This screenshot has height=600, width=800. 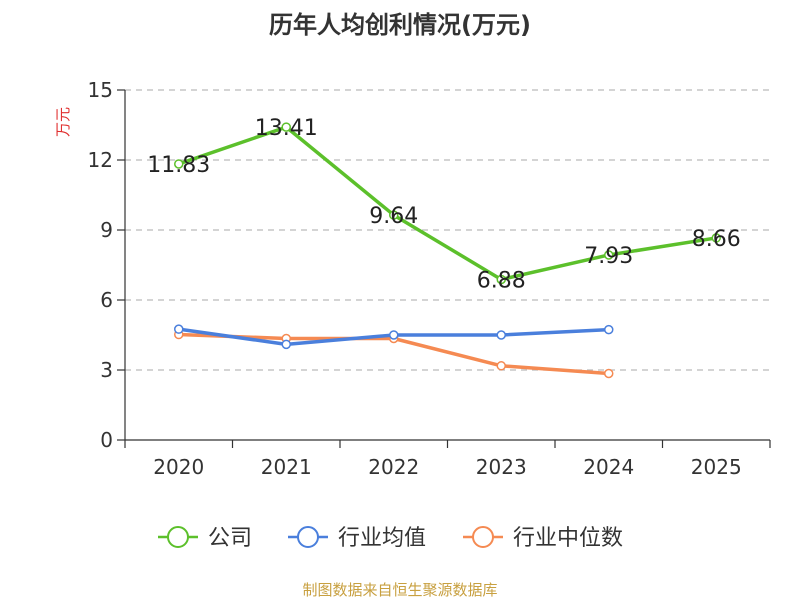 I want to click on data-label: 8.66, so click(x=716, y=239).